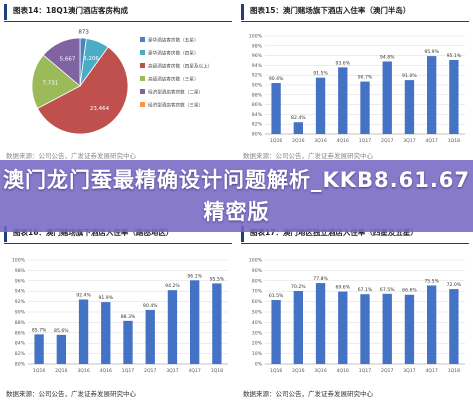  Describe the element at coordinates (175, 92) in the screenshot. I see `legend-label: 经济型酒店客房数（二星）` at that location.